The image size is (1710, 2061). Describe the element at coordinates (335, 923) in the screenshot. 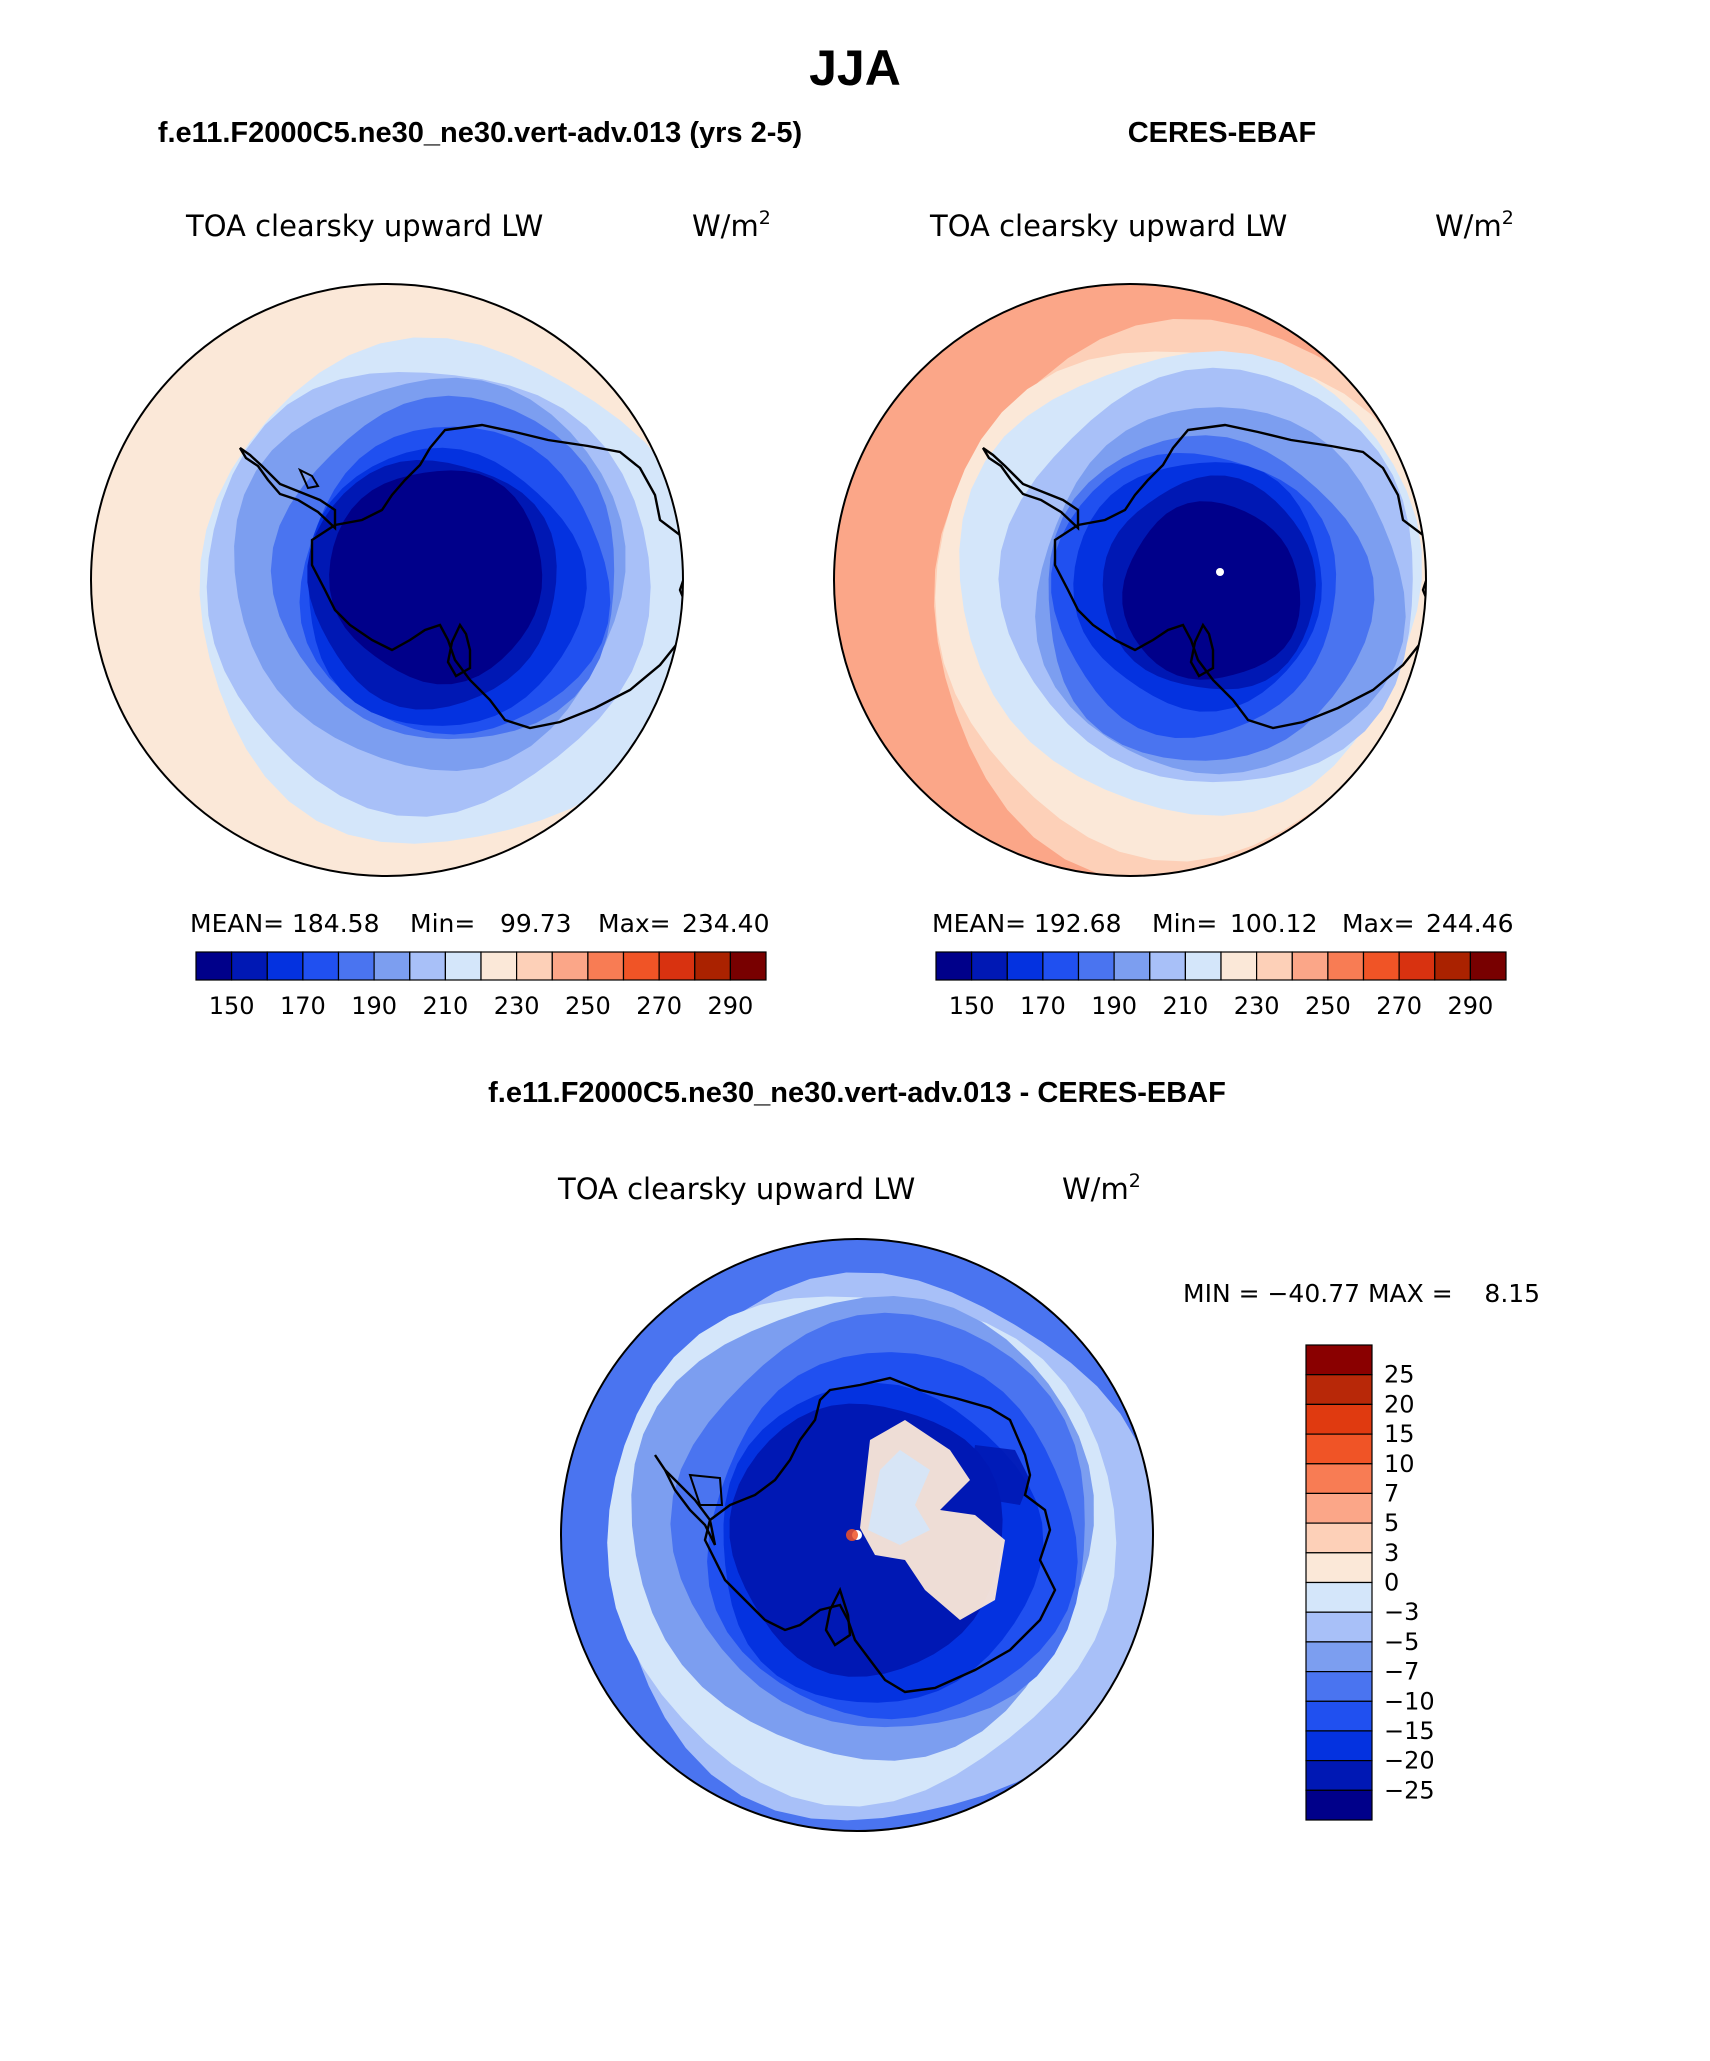

I see `model-mean-value: 184.58` at that location.